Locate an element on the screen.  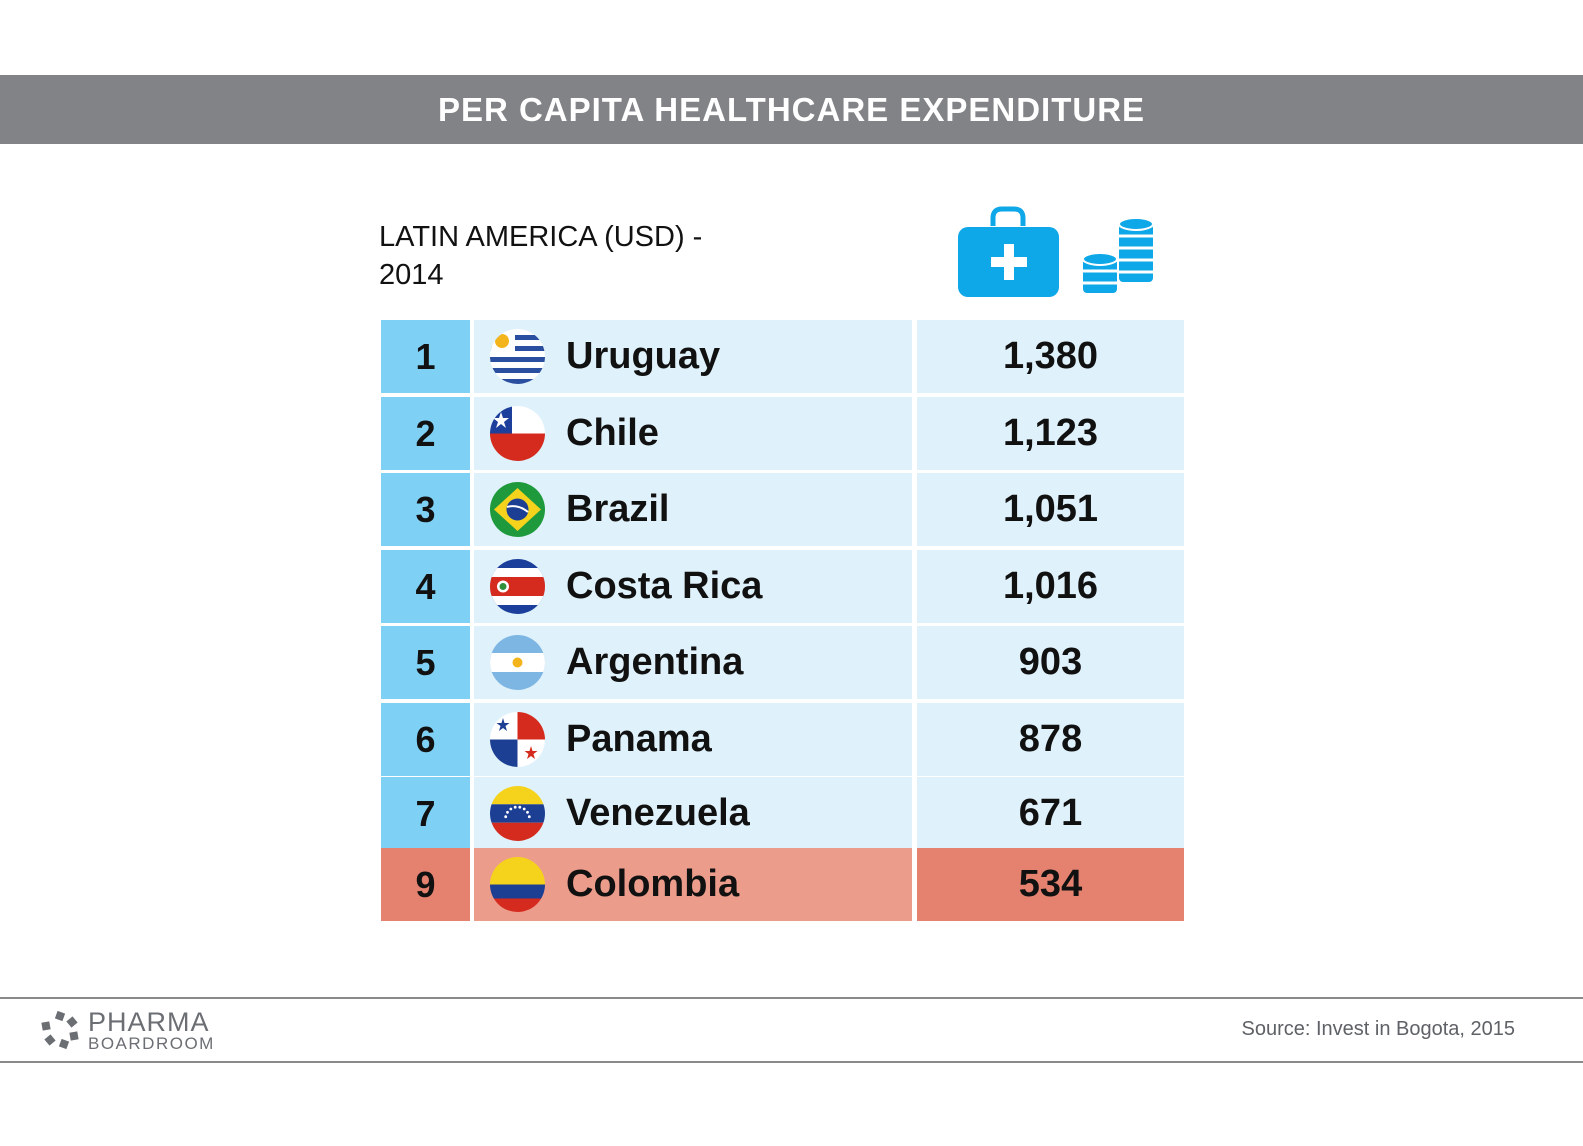
table-row: 5 Argentina 903 is located at coordinates (782, 662).